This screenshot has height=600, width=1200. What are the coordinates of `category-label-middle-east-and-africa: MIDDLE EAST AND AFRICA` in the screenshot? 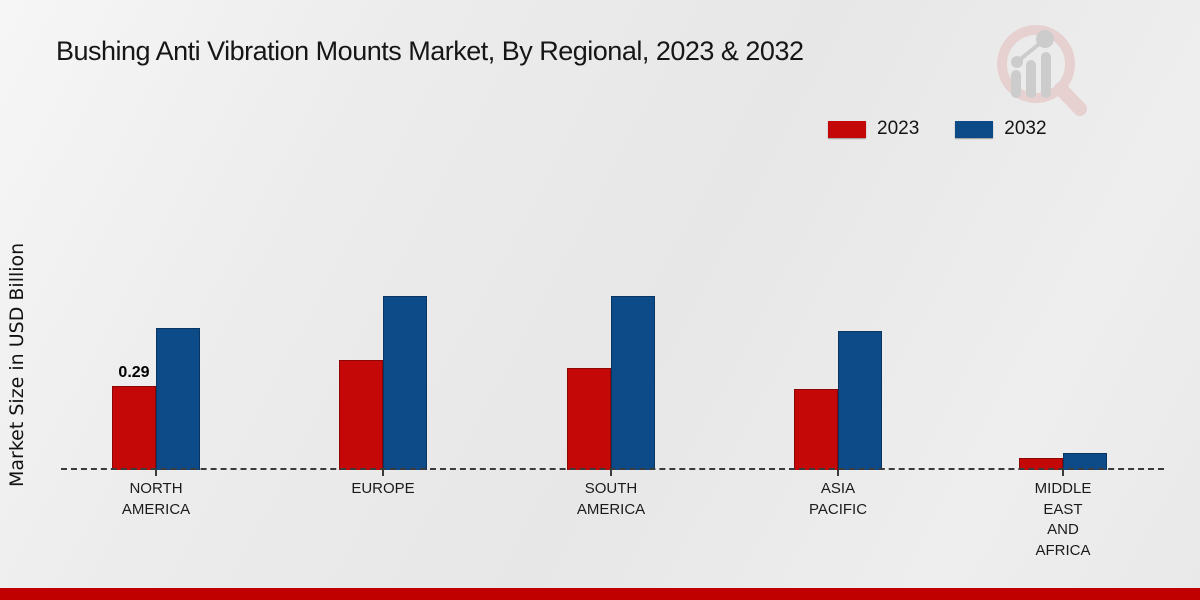 It's located at (1063, 520).